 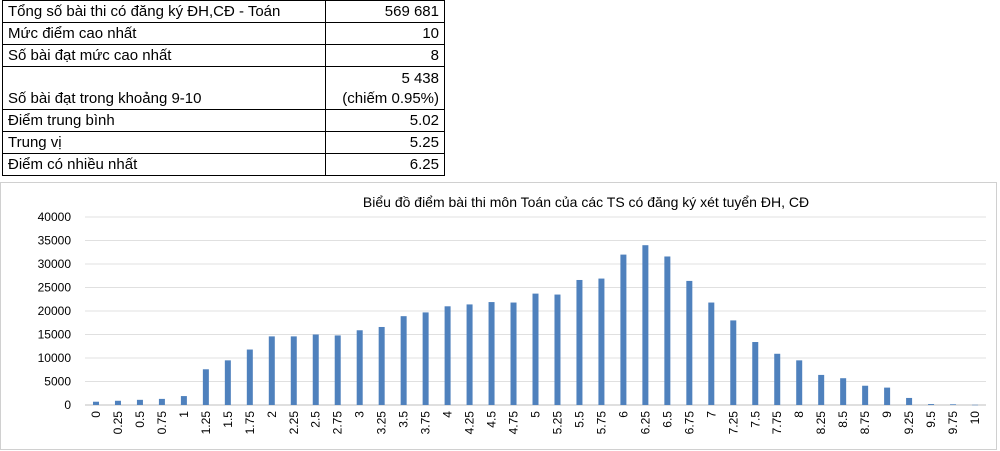 I want to click on x-tick-label: 7.5, so click(x=755, y=419).